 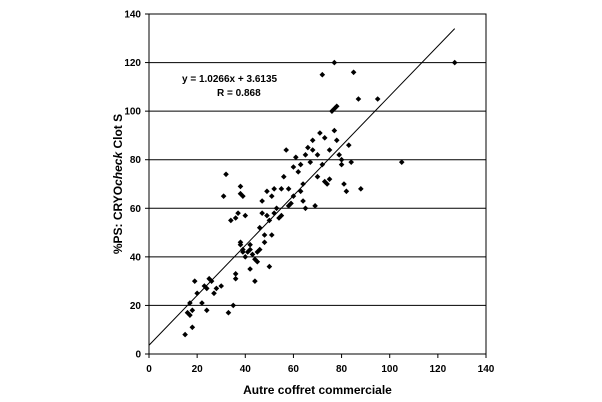 What do you see at coordinates (149, 369) in the screenshot?
I see `x-tick-label: 0` at bounding box center [149, 369].